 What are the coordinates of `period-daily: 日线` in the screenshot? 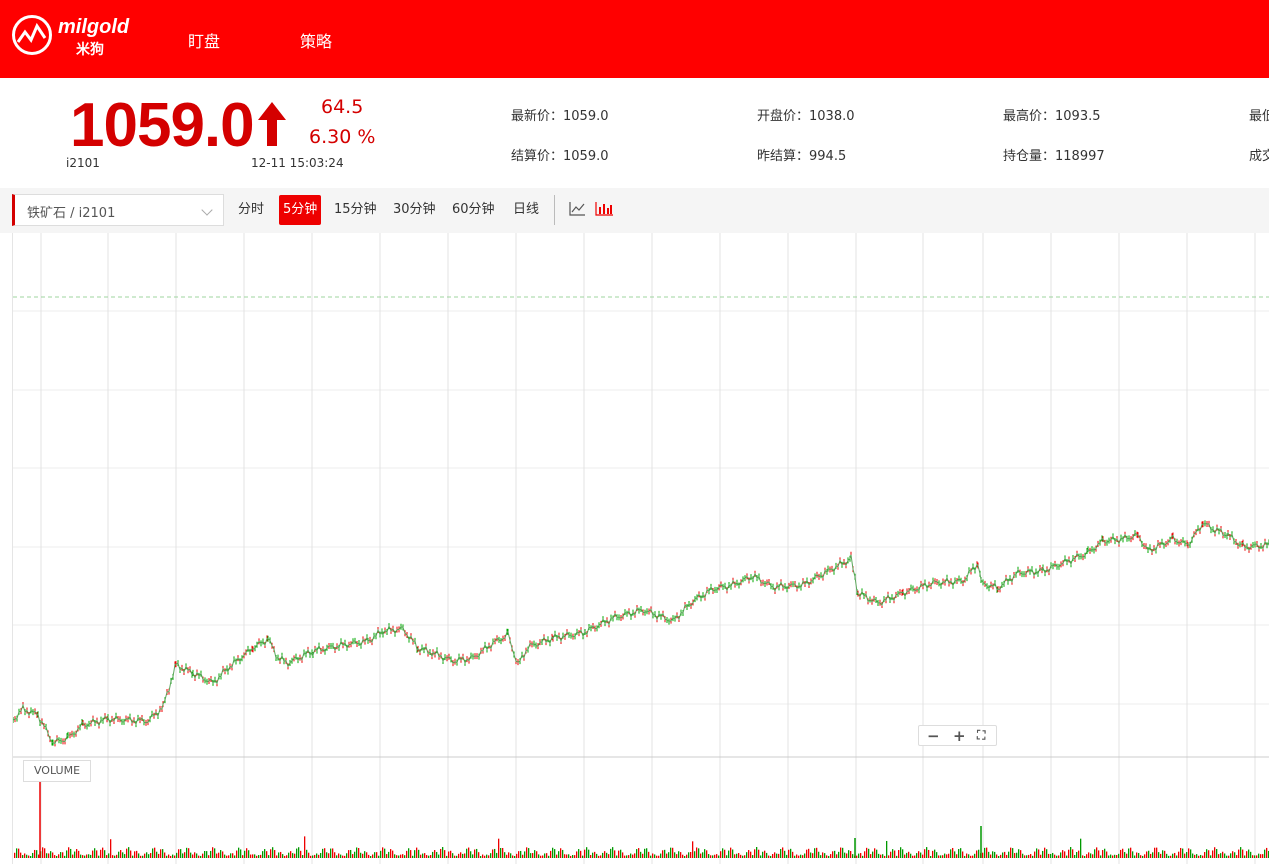 It's located at (526, 209).